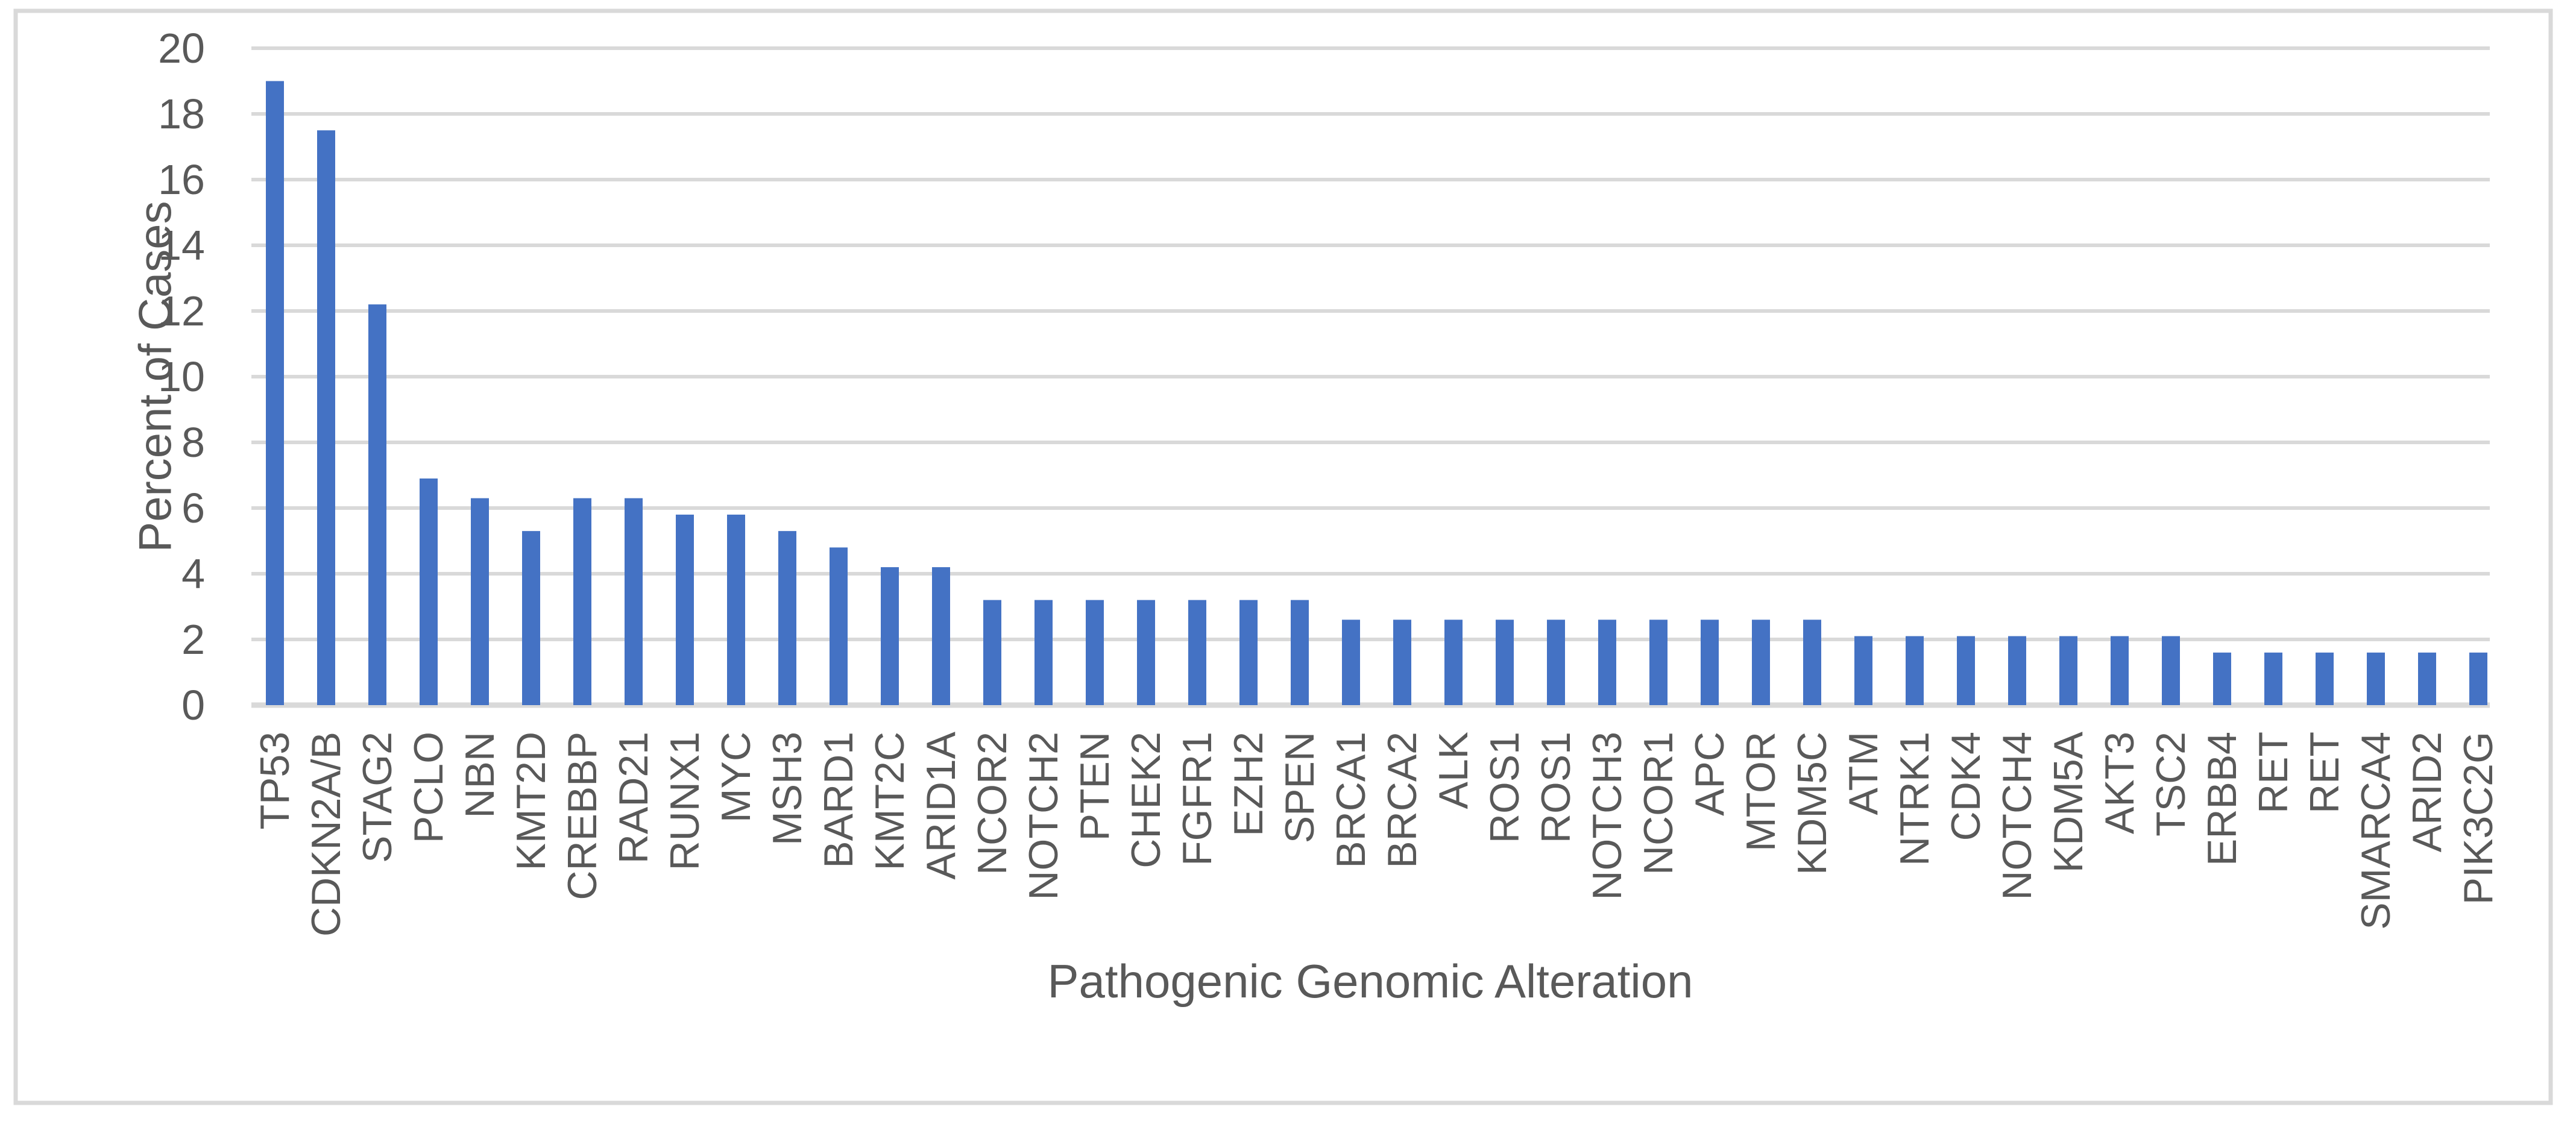 The width and height of the screenshot is (2576, 1130). What do you see at coordinates (634, 798) in the screenshot?
I see `x-category-label: RAD21` at bounding box center [634, 798].